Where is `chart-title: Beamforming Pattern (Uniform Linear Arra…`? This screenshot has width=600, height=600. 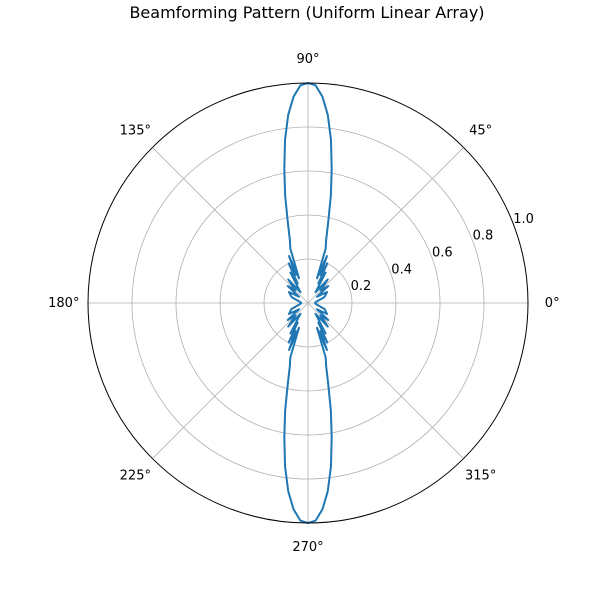
chart-title: Beamforming Pattern (Uniform Linear Arra… is located at coordinates (306, 12).